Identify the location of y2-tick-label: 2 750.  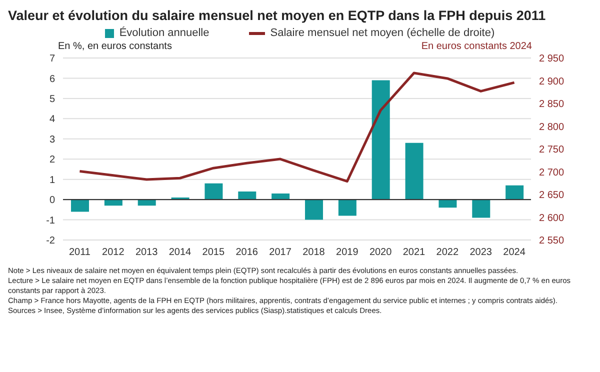
(551, 150).